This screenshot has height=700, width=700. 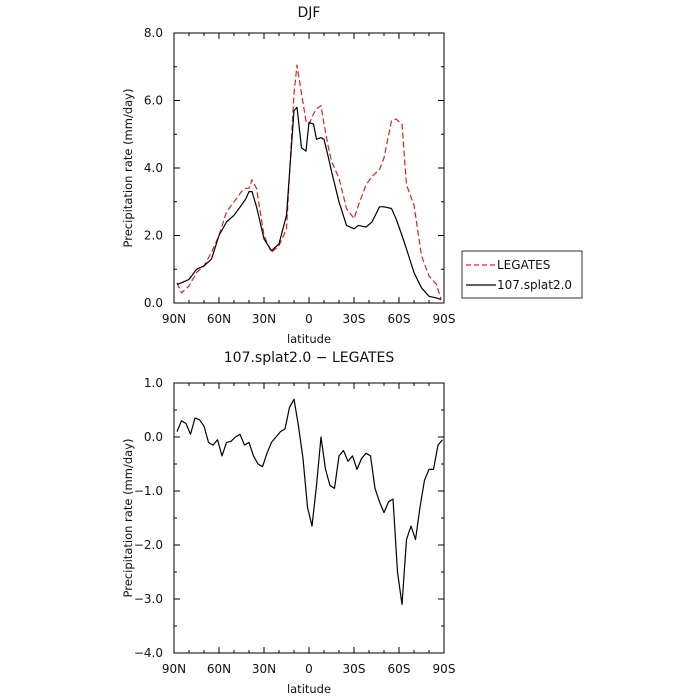 I want to click on series-line-legates, so click(x=309, y=182).